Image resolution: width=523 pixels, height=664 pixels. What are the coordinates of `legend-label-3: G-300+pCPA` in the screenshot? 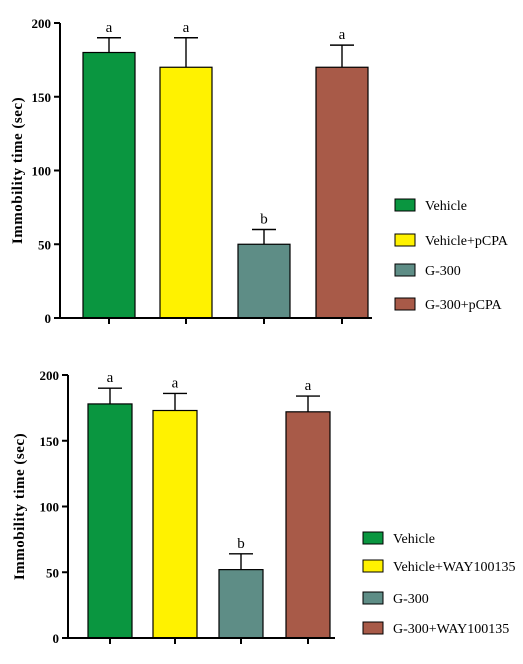 It's located at (464, 305).